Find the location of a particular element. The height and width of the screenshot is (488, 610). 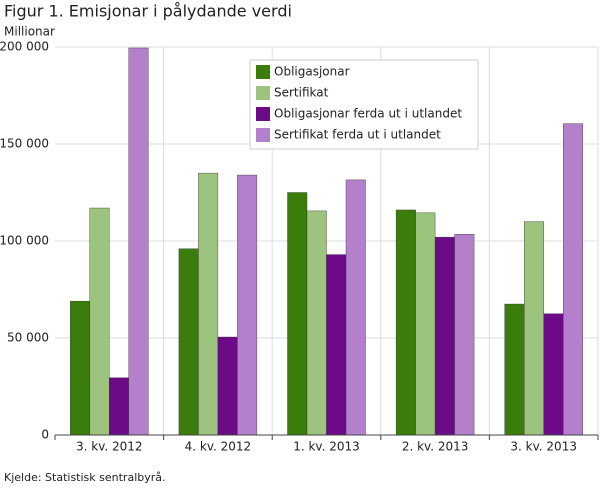

source: Kjelde: Statistisk sentralbyrå. is located at coordinates (85, 477).